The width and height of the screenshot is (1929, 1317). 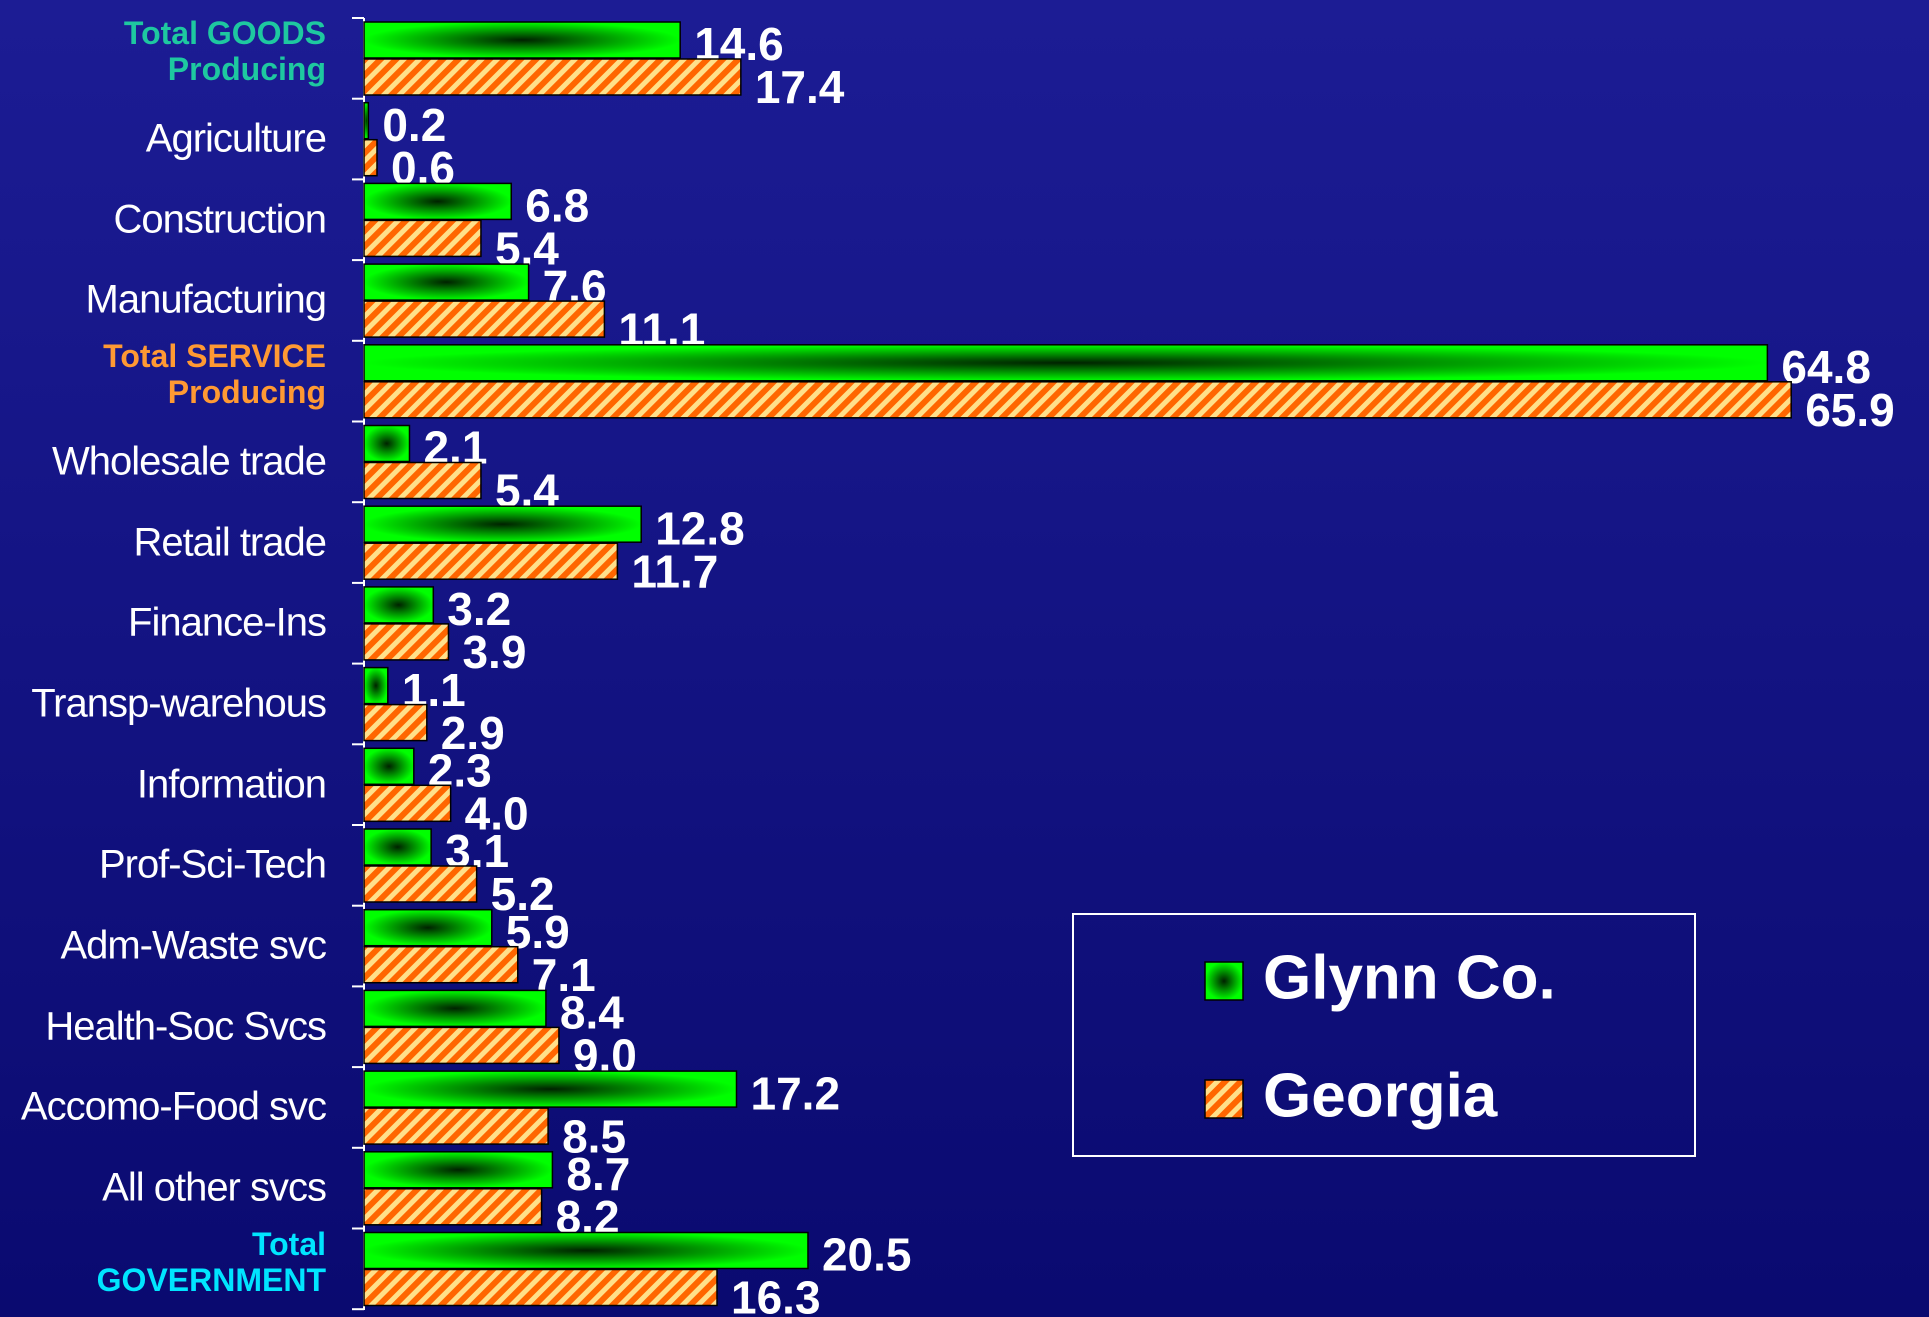 I want to click on value-label: 6.8, so click(x=557, y=206).